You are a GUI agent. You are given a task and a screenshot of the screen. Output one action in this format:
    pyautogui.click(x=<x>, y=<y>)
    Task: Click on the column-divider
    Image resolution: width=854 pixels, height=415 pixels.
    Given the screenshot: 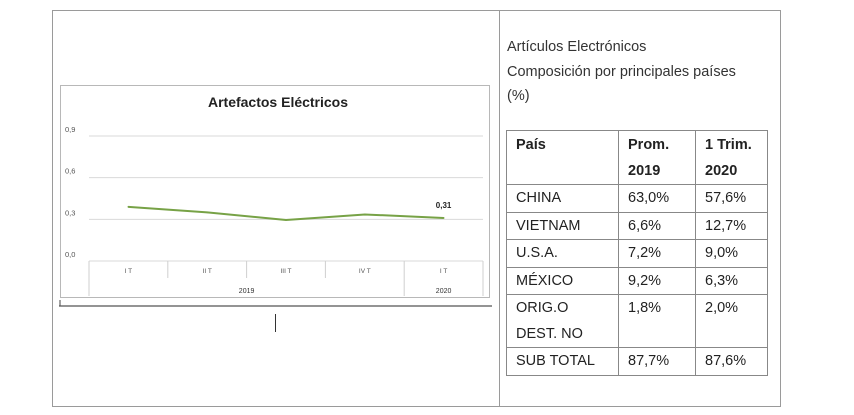 What is the action you would take?
    pyautogui.click(x=499, y=208)
    